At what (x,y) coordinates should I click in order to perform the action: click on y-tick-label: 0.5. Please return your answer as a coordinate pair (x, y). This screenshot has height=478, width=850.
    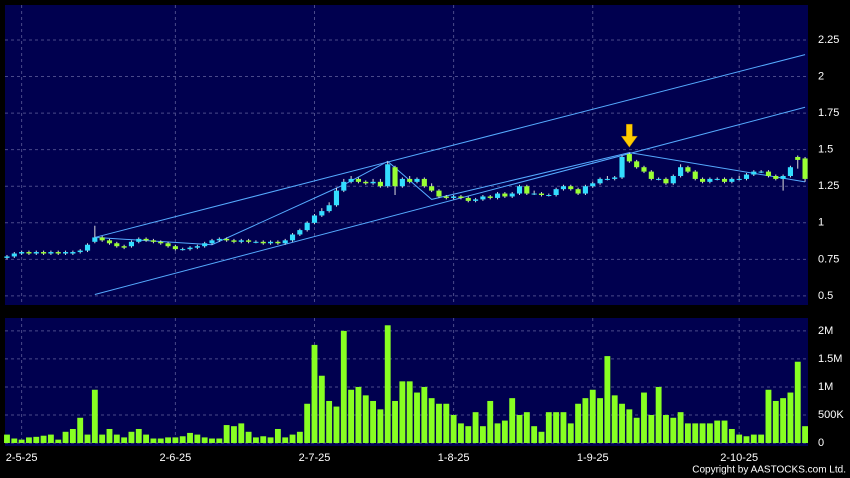
    Looking at the image, I should click on (825, 296).